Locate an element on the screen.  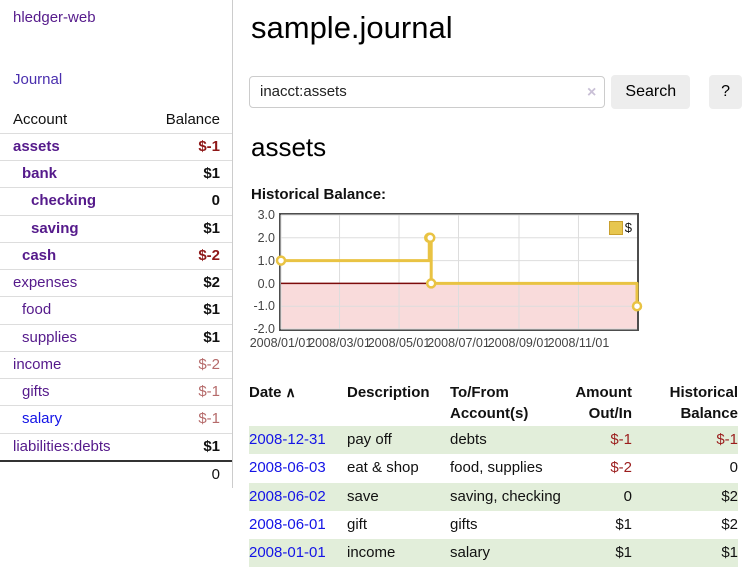
transaction-date-link: 2008-06-01 is located at coordinates (287, 524).